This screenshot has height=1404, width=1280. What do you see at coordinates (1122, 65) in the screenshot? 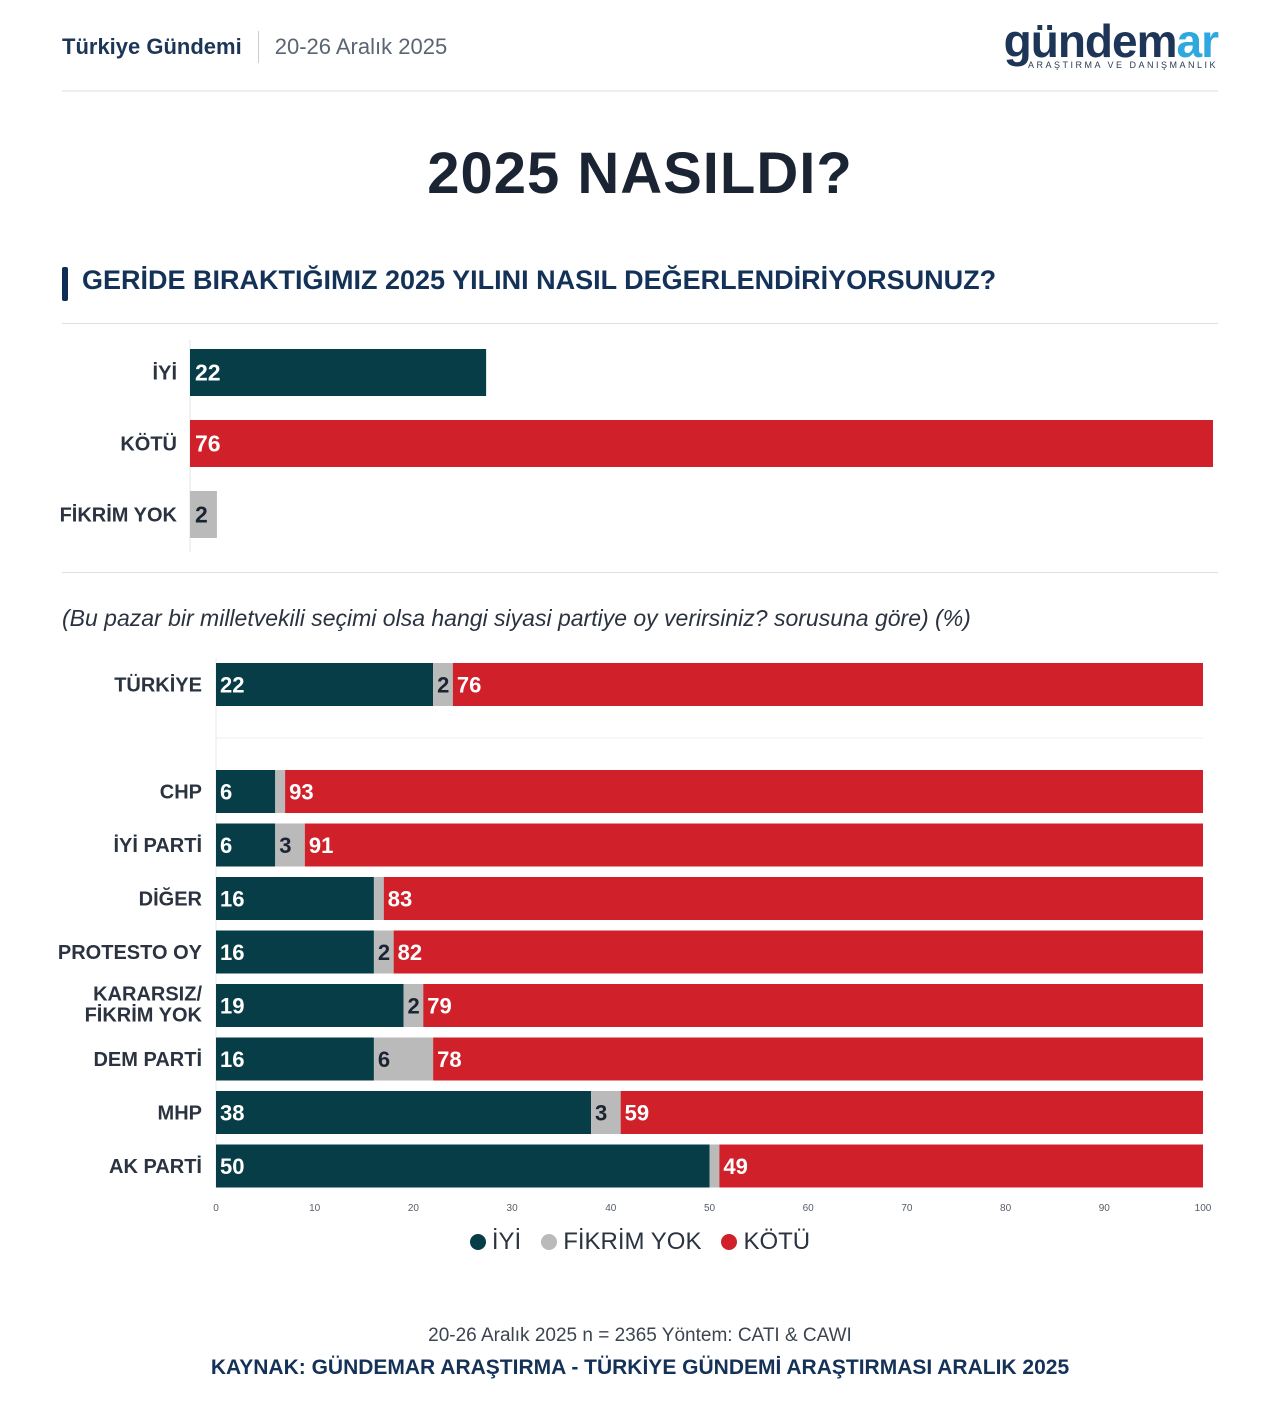
I see `logo-tagline: ARAŞTIRMA VE DANIŞMANLIK` at bounding box center [1122, 65].